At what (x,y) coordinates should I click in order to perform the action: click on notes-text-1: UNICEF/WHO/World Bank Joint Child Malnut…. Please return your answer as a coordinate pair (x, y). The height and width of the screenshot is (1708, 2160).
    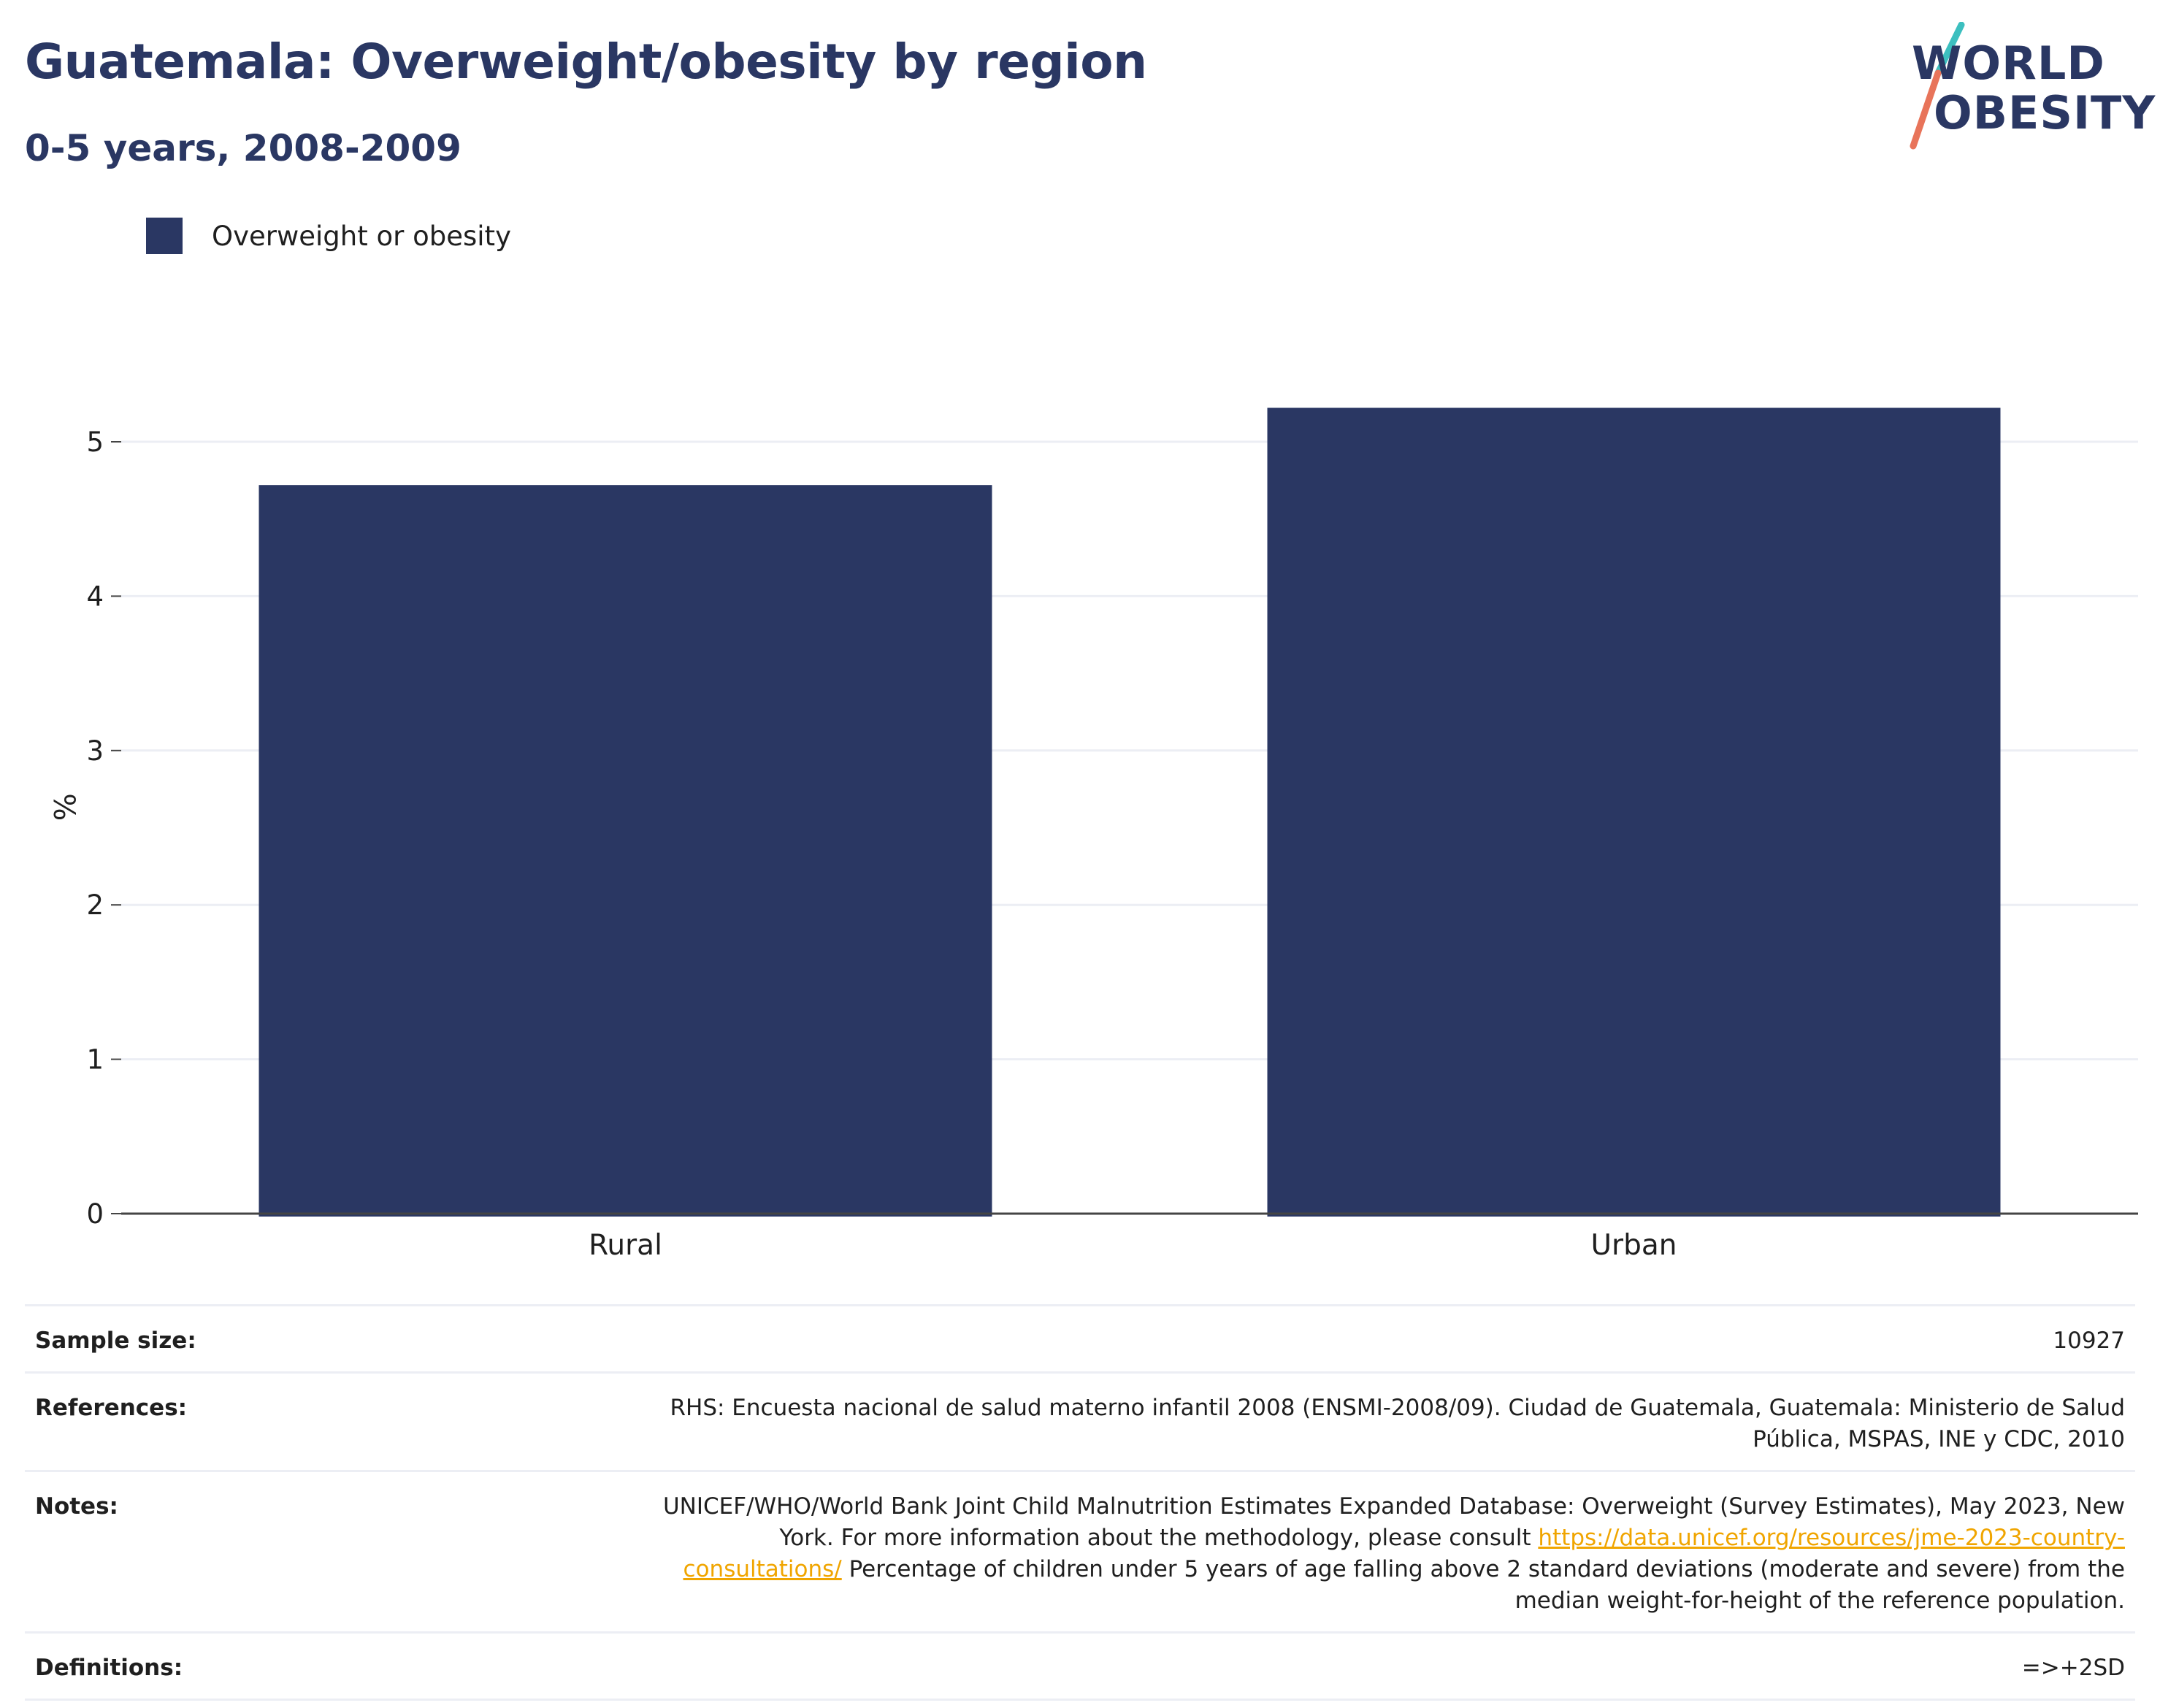
    Looking at the image, I should click on (1393, 1522).